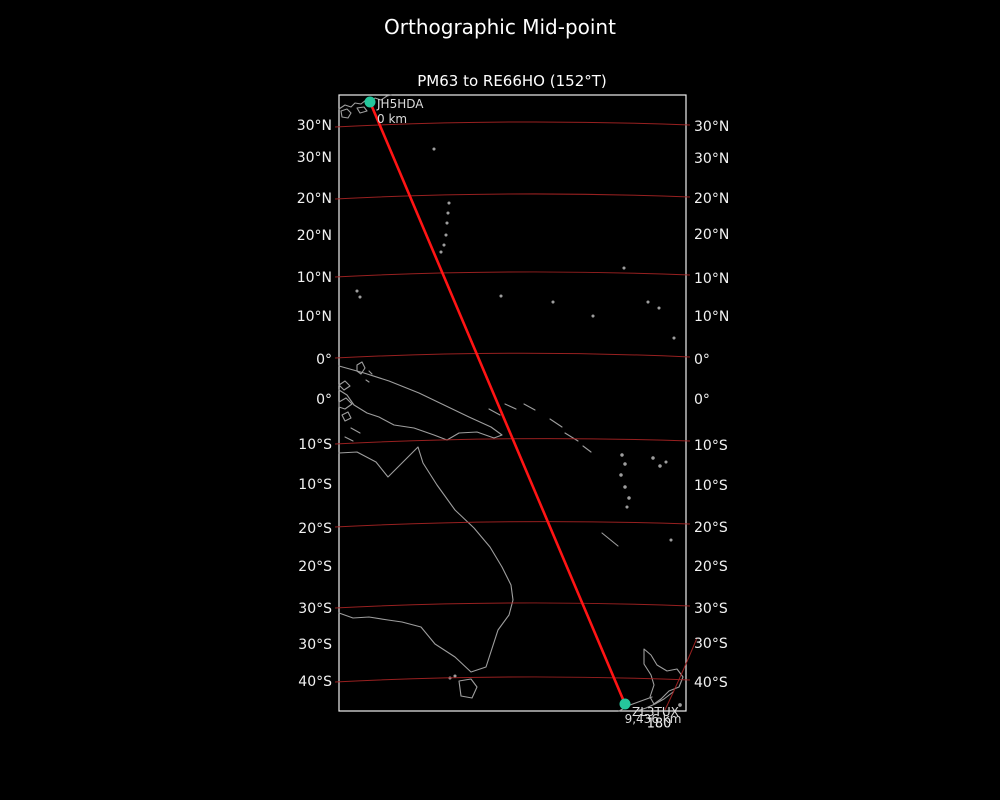  What do you see at coordinates (512, 274) in the screenshot?
I see `parallel-10°N` at bounding box center [512, 274].